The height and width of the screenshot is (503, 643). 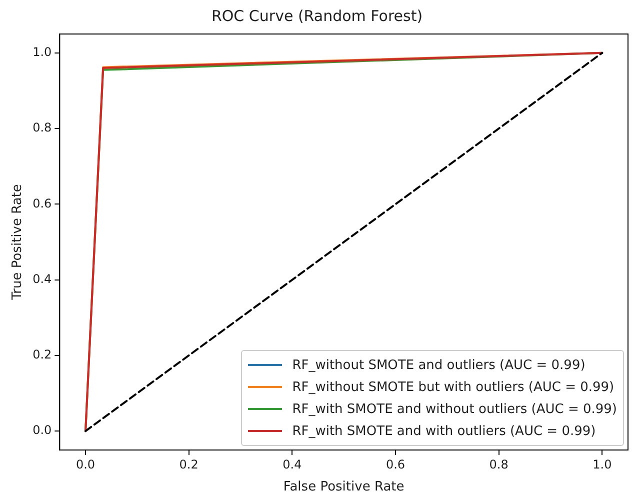 What do you see at coordinates (454, 409) in the screenshot?
I see `legend-label: RF_with SMOTE and without outliers (AUC = 0.99)` at bounding box center [454, 409].